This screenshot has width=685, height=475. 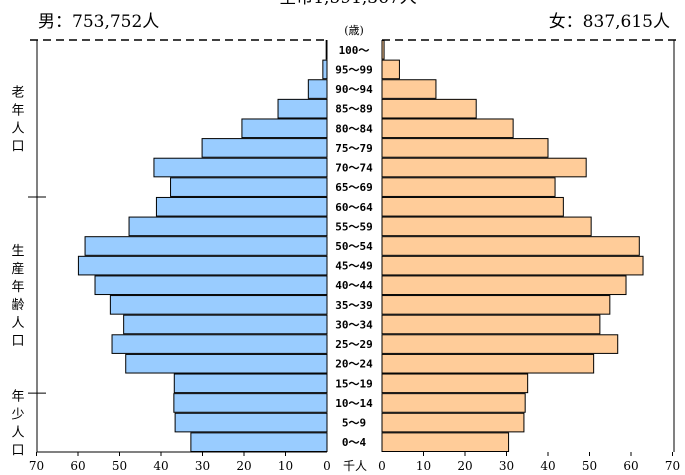 I want to click on male-bar-55～59, so click(x=228, y=226).